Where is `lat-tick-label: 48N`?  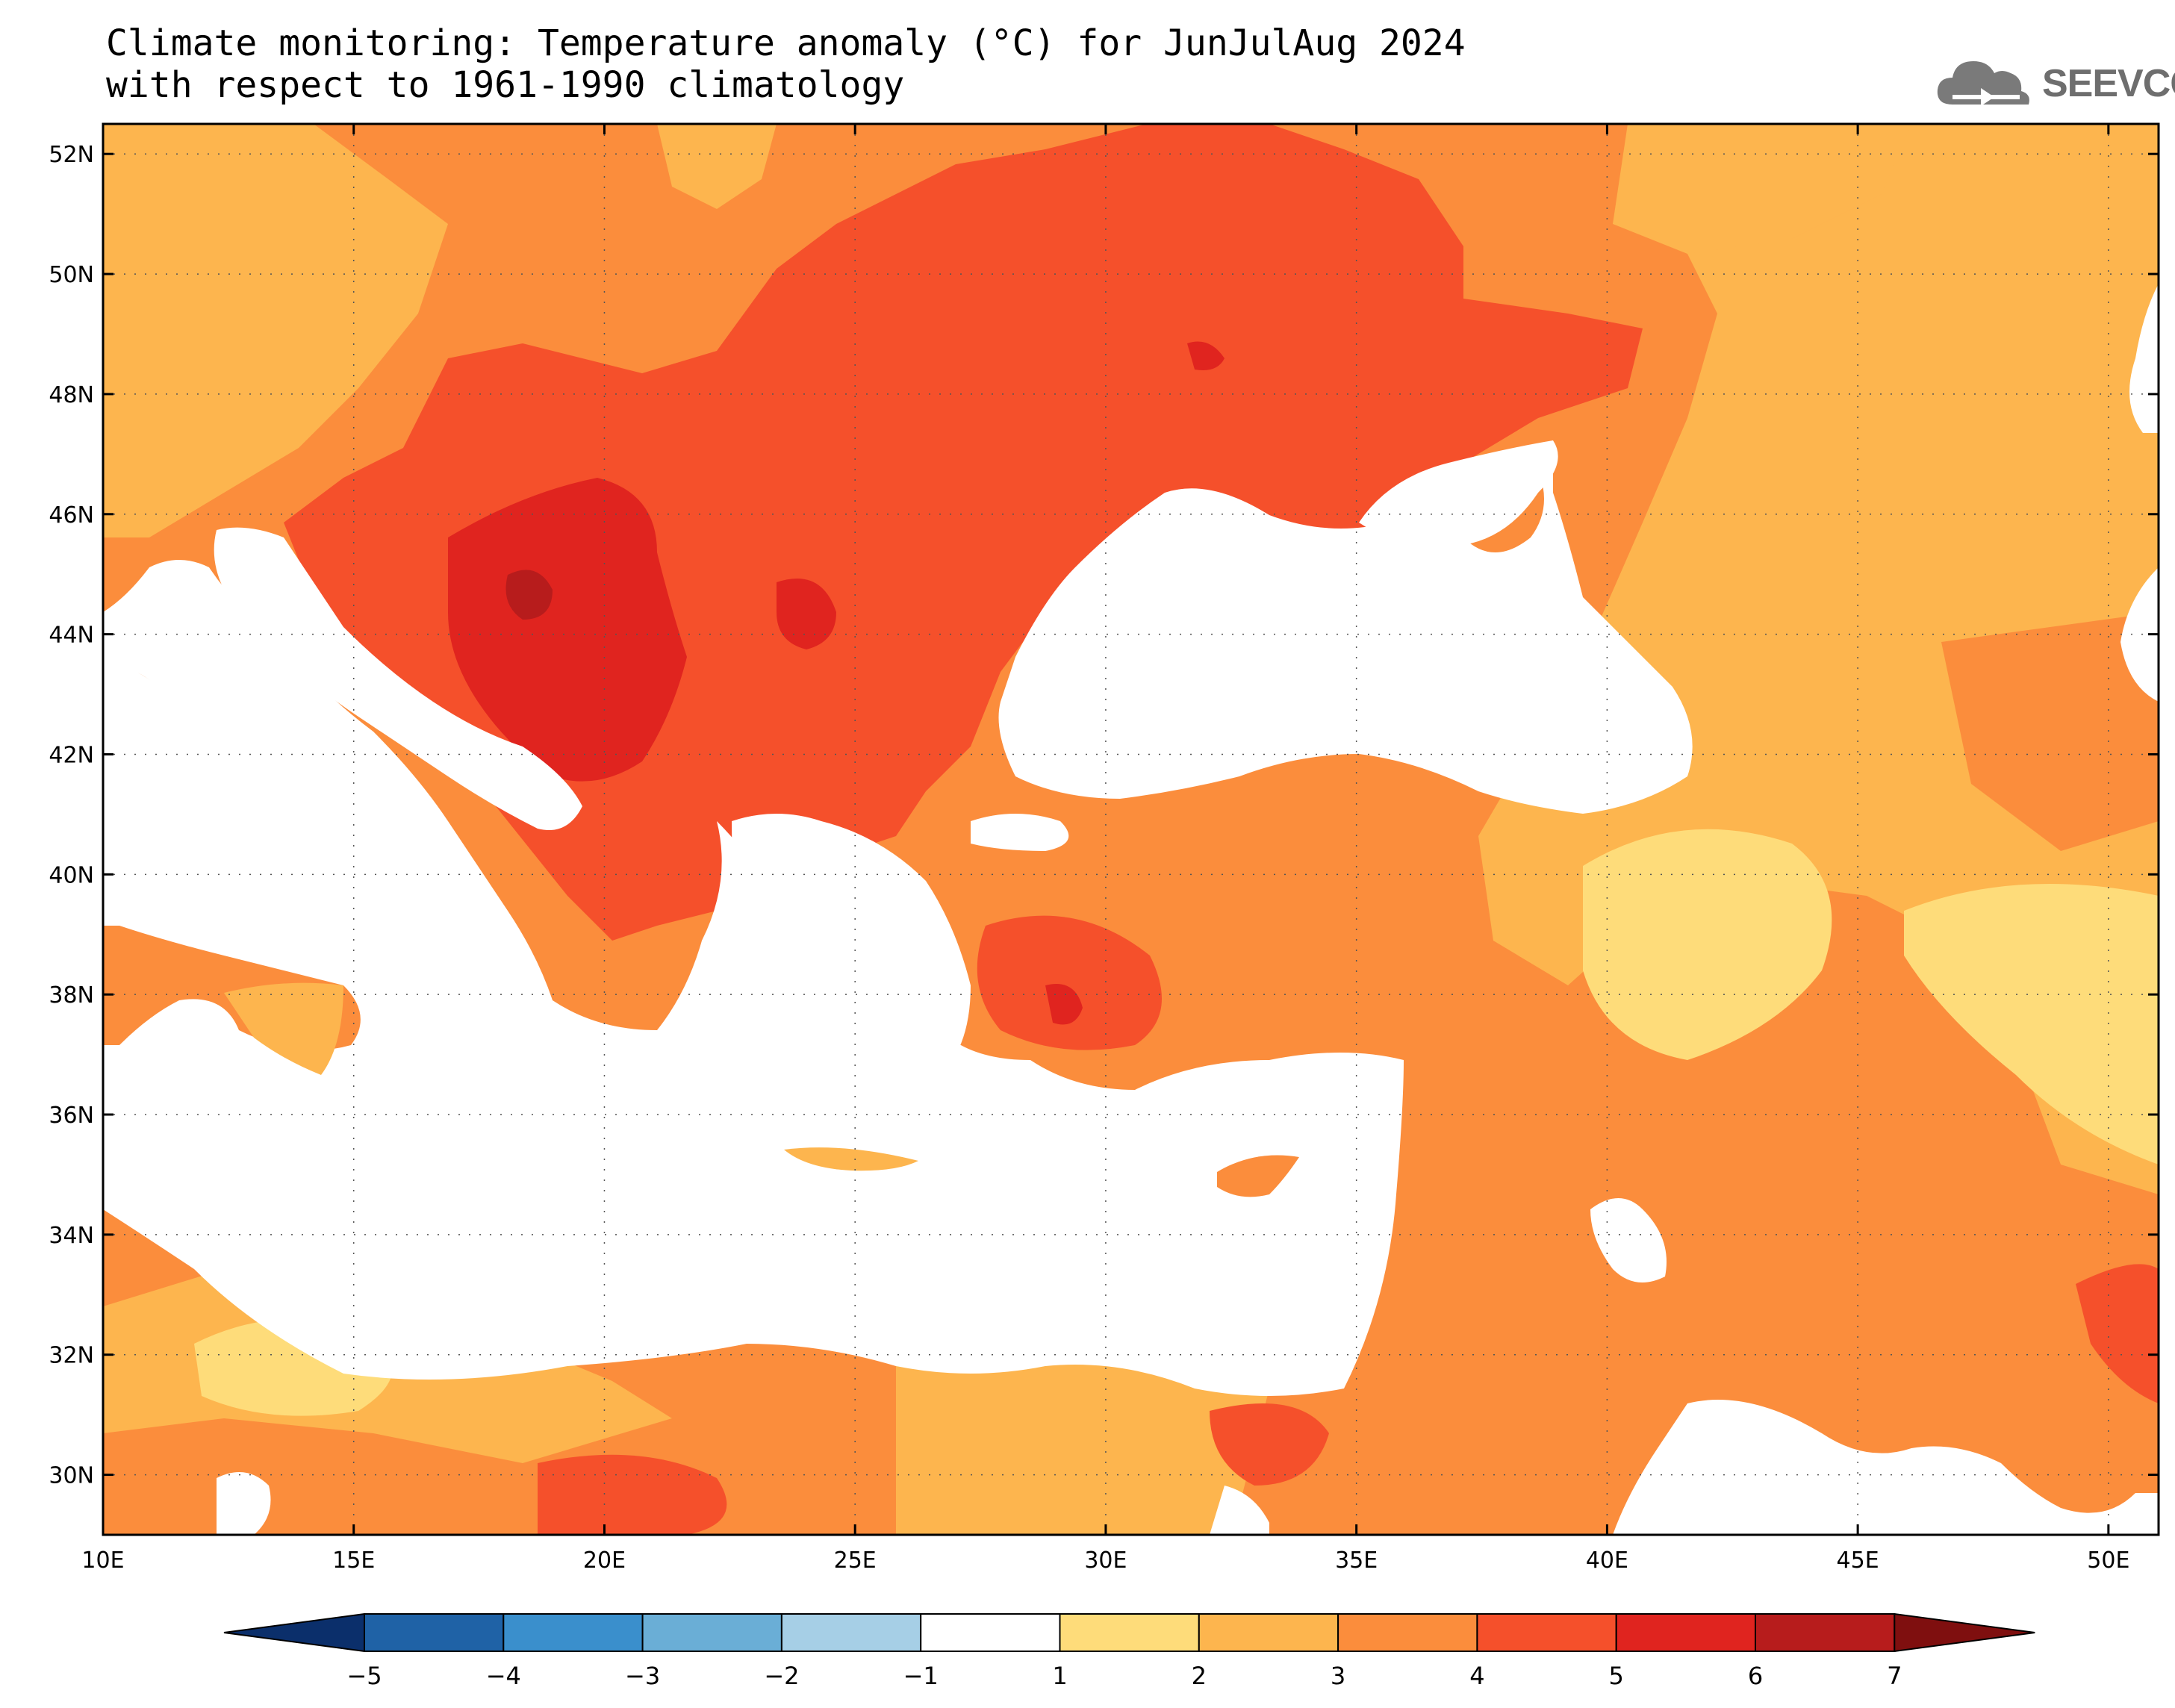 lat-tick-label: 48N is located at coordinates (71, 395).